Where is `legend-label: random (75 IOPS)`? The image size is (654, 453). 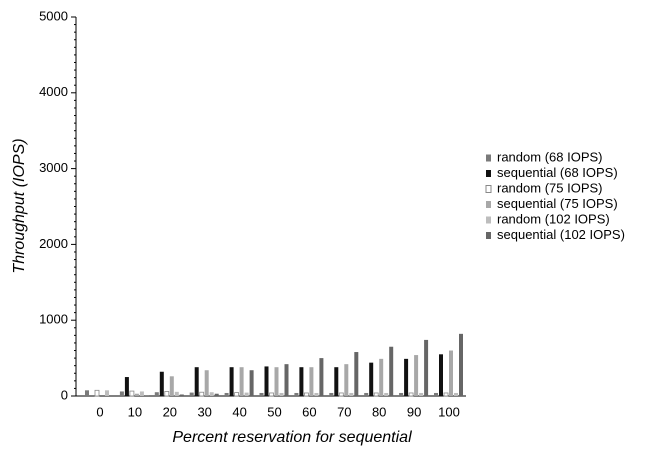
legend-label: random (75 IOPS) is located at coordinates (550, 187).